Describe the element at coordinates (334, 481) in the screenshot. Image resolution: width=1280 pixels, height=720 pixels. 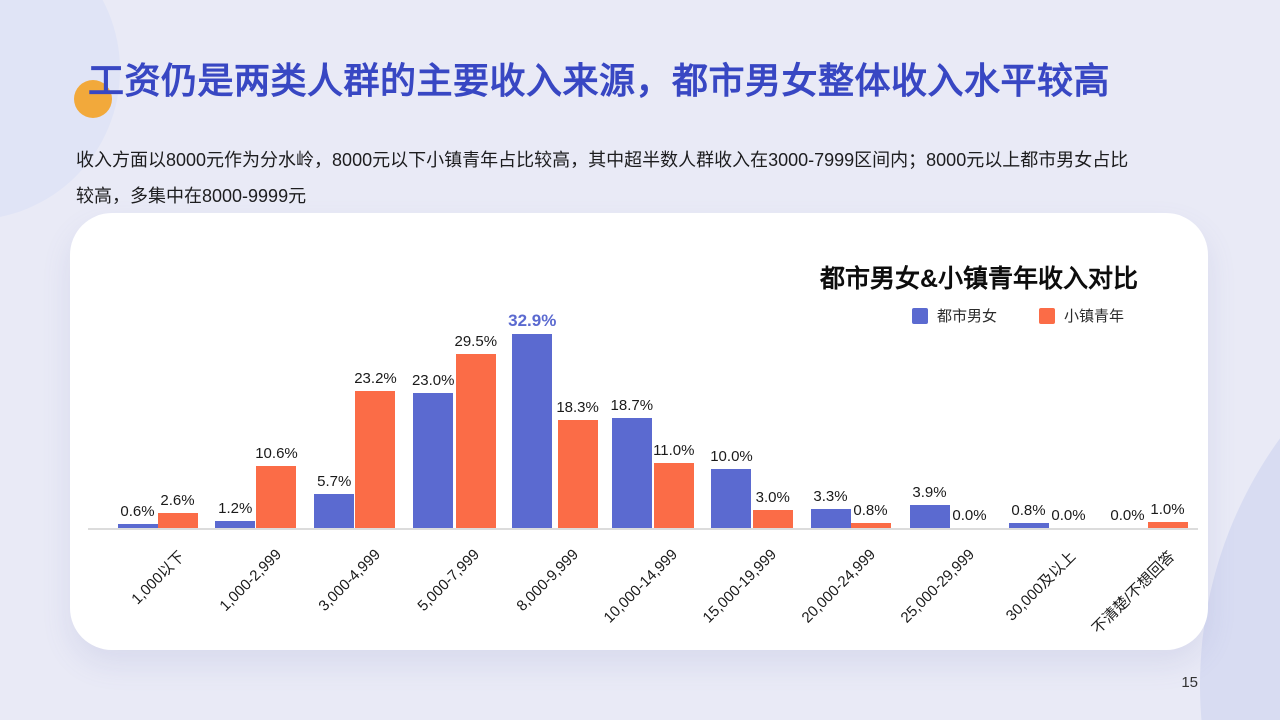
I see `value-label: 5.7%` at that location.